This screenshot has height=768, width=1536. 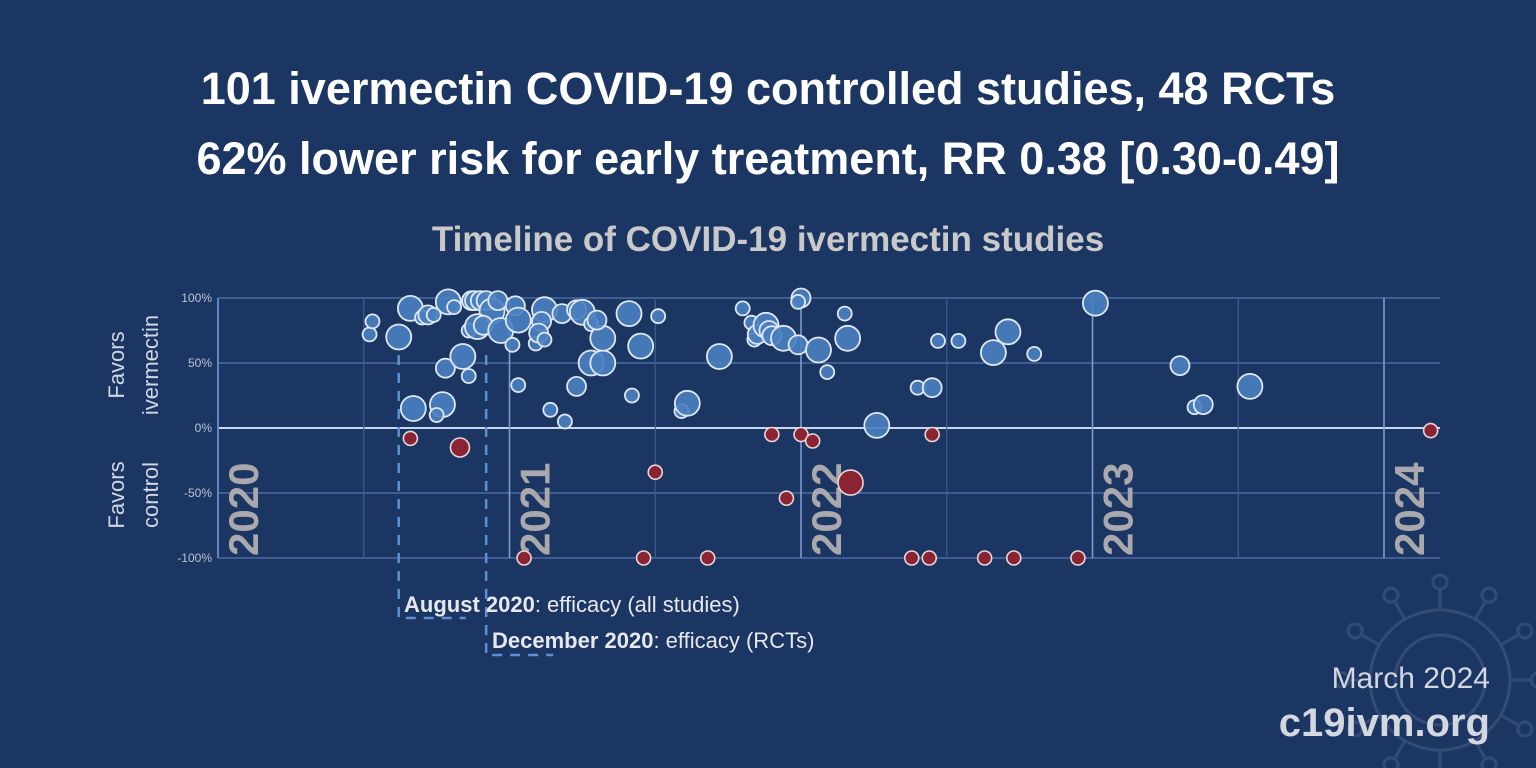 I want to click on y-tick-label: -50%, so click(x=198, y=493).